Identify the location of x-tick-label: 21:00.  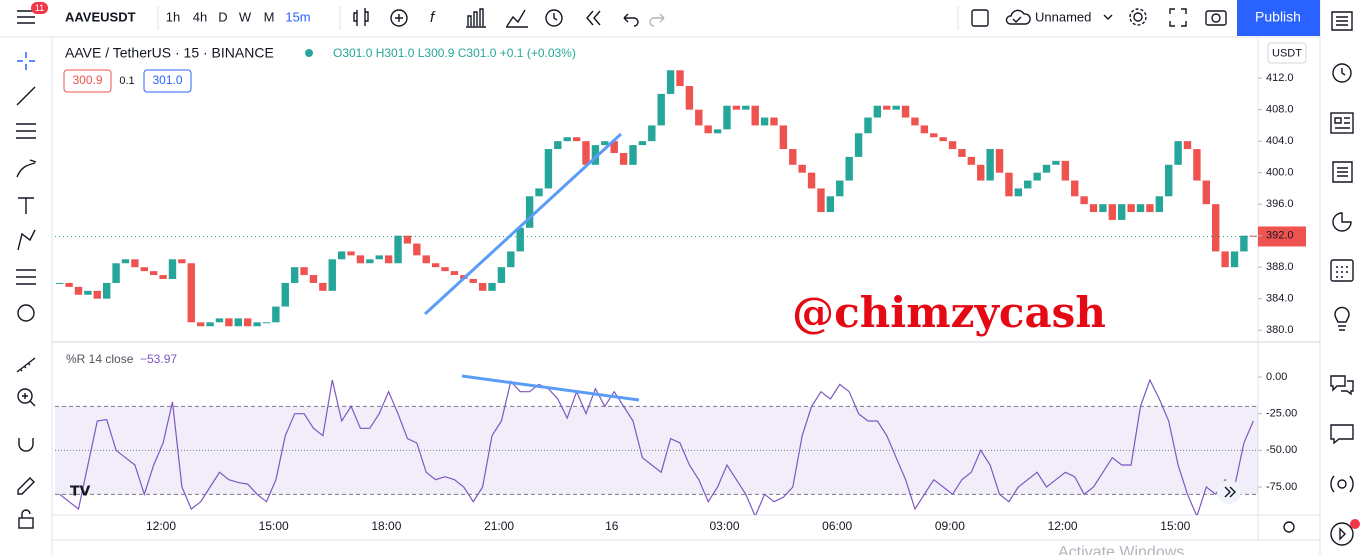
(499, 526).